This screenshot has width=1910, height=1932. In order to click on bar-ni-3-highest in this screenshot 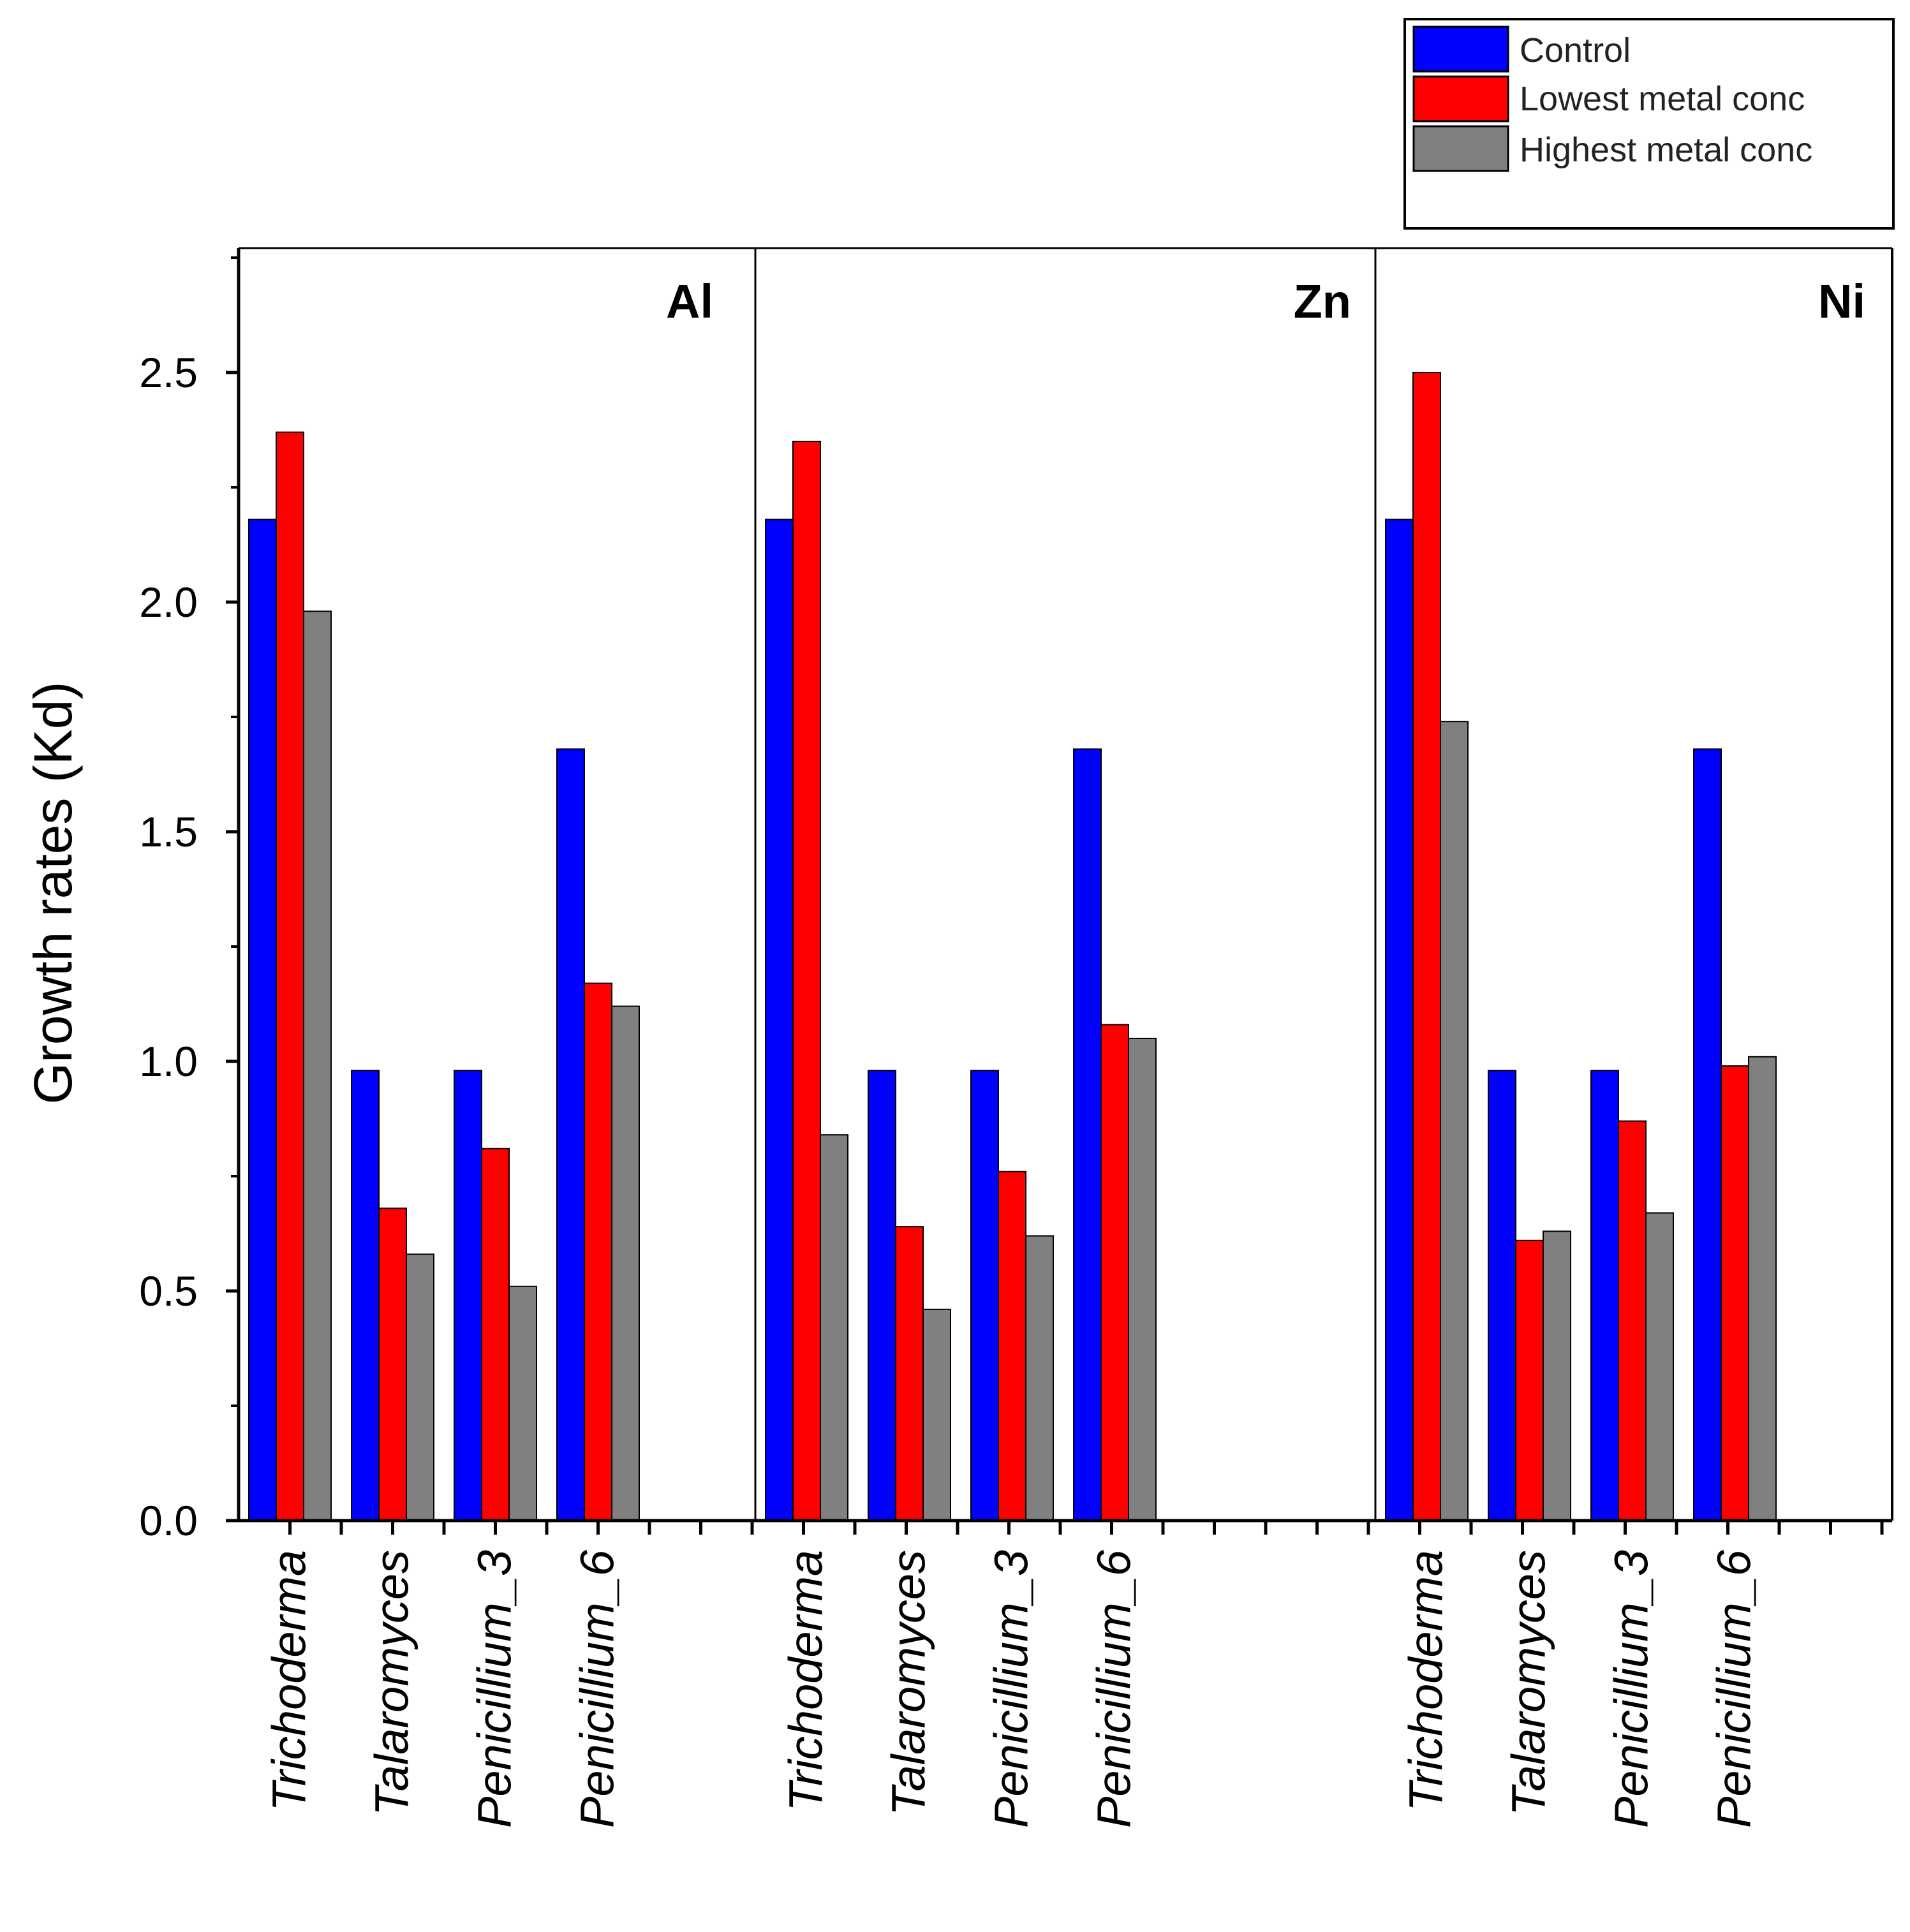, I will do `click(1659, 1366)`.